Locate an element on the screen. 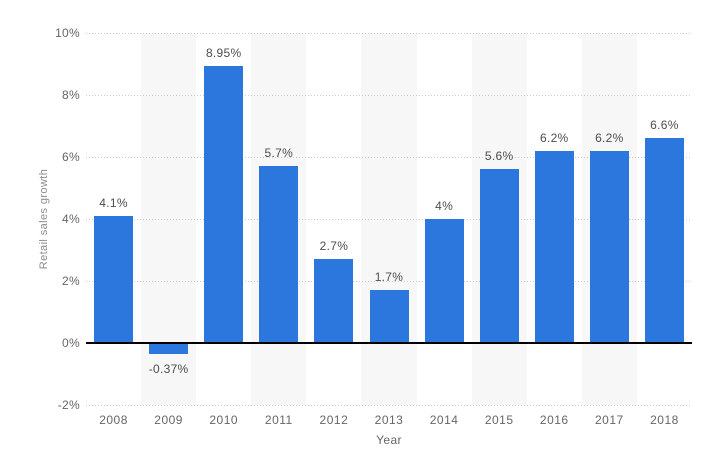 The height and width of the screenshot is (459, 726). y-tick-10%: 10% is located at coordinates (67, 33).